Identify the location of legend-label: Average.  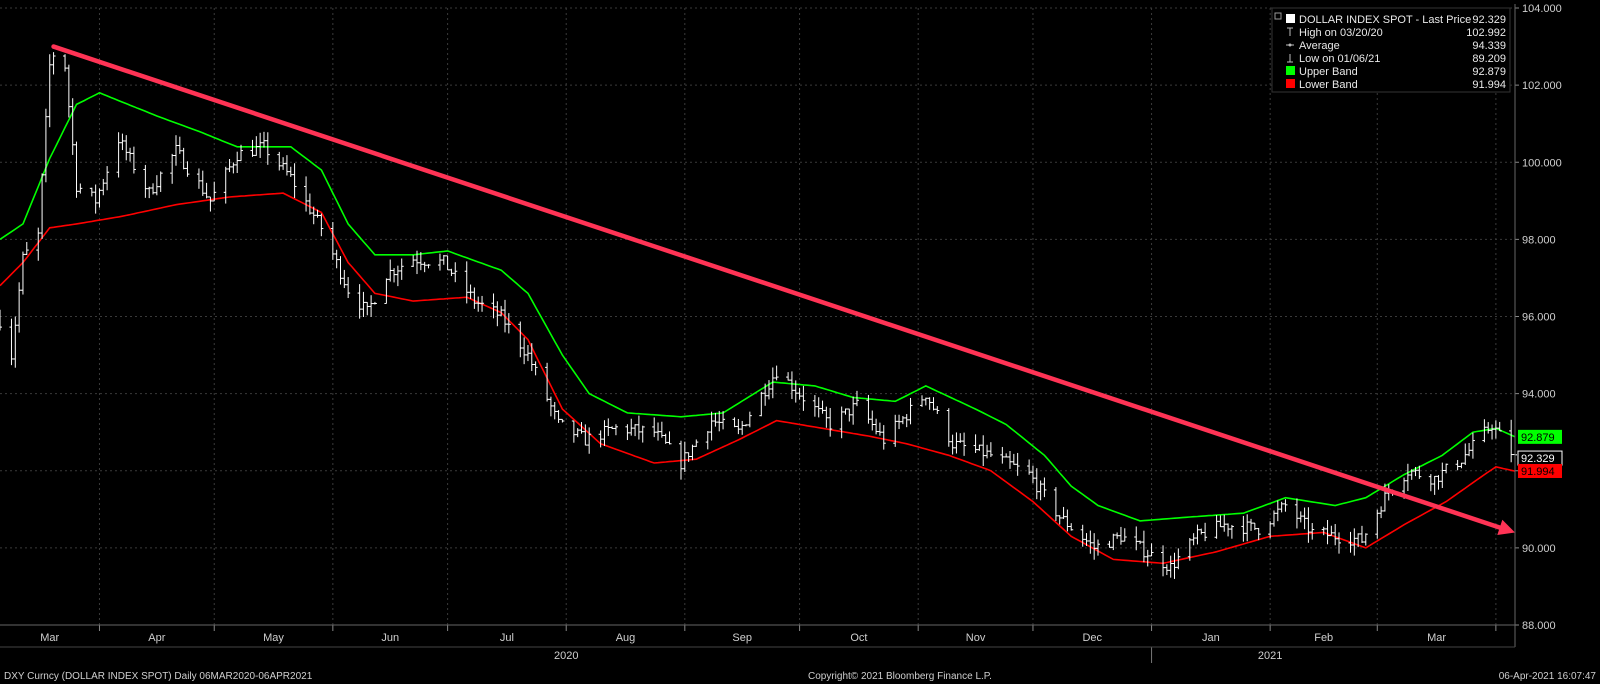
(1319, 46).